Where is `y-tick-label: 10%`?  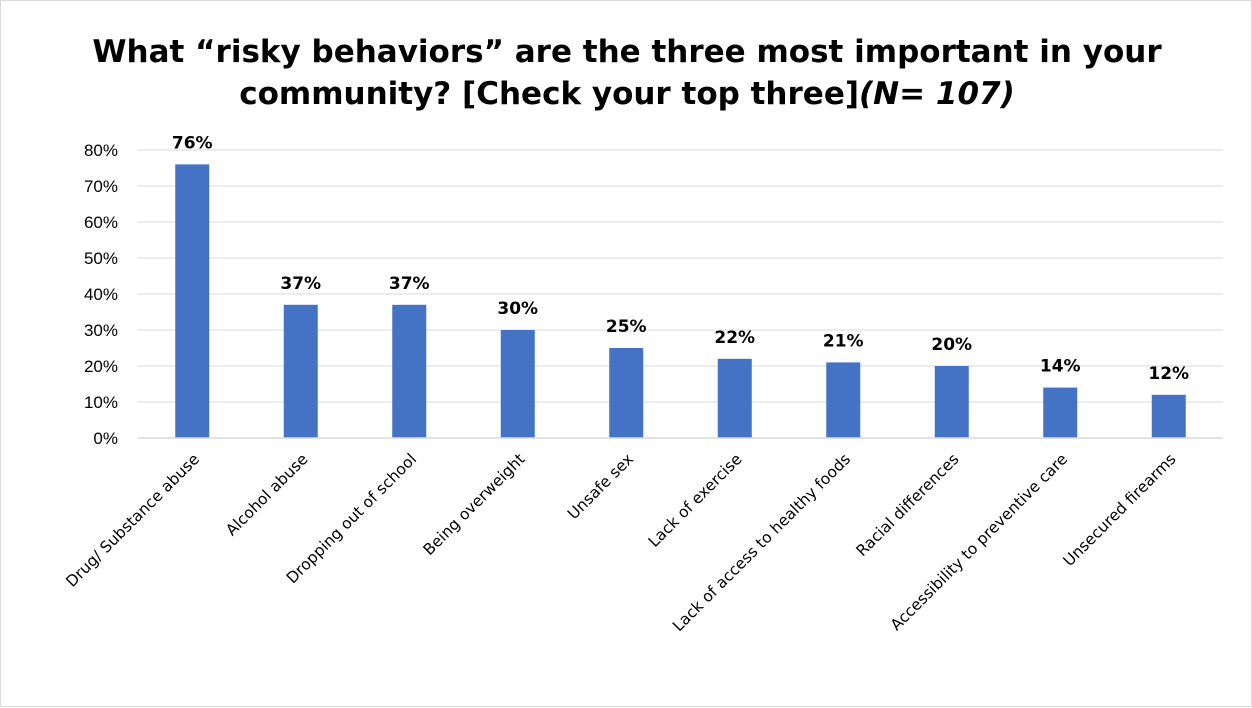 y-tick-label: 10% is located at coordinates (101, 402).